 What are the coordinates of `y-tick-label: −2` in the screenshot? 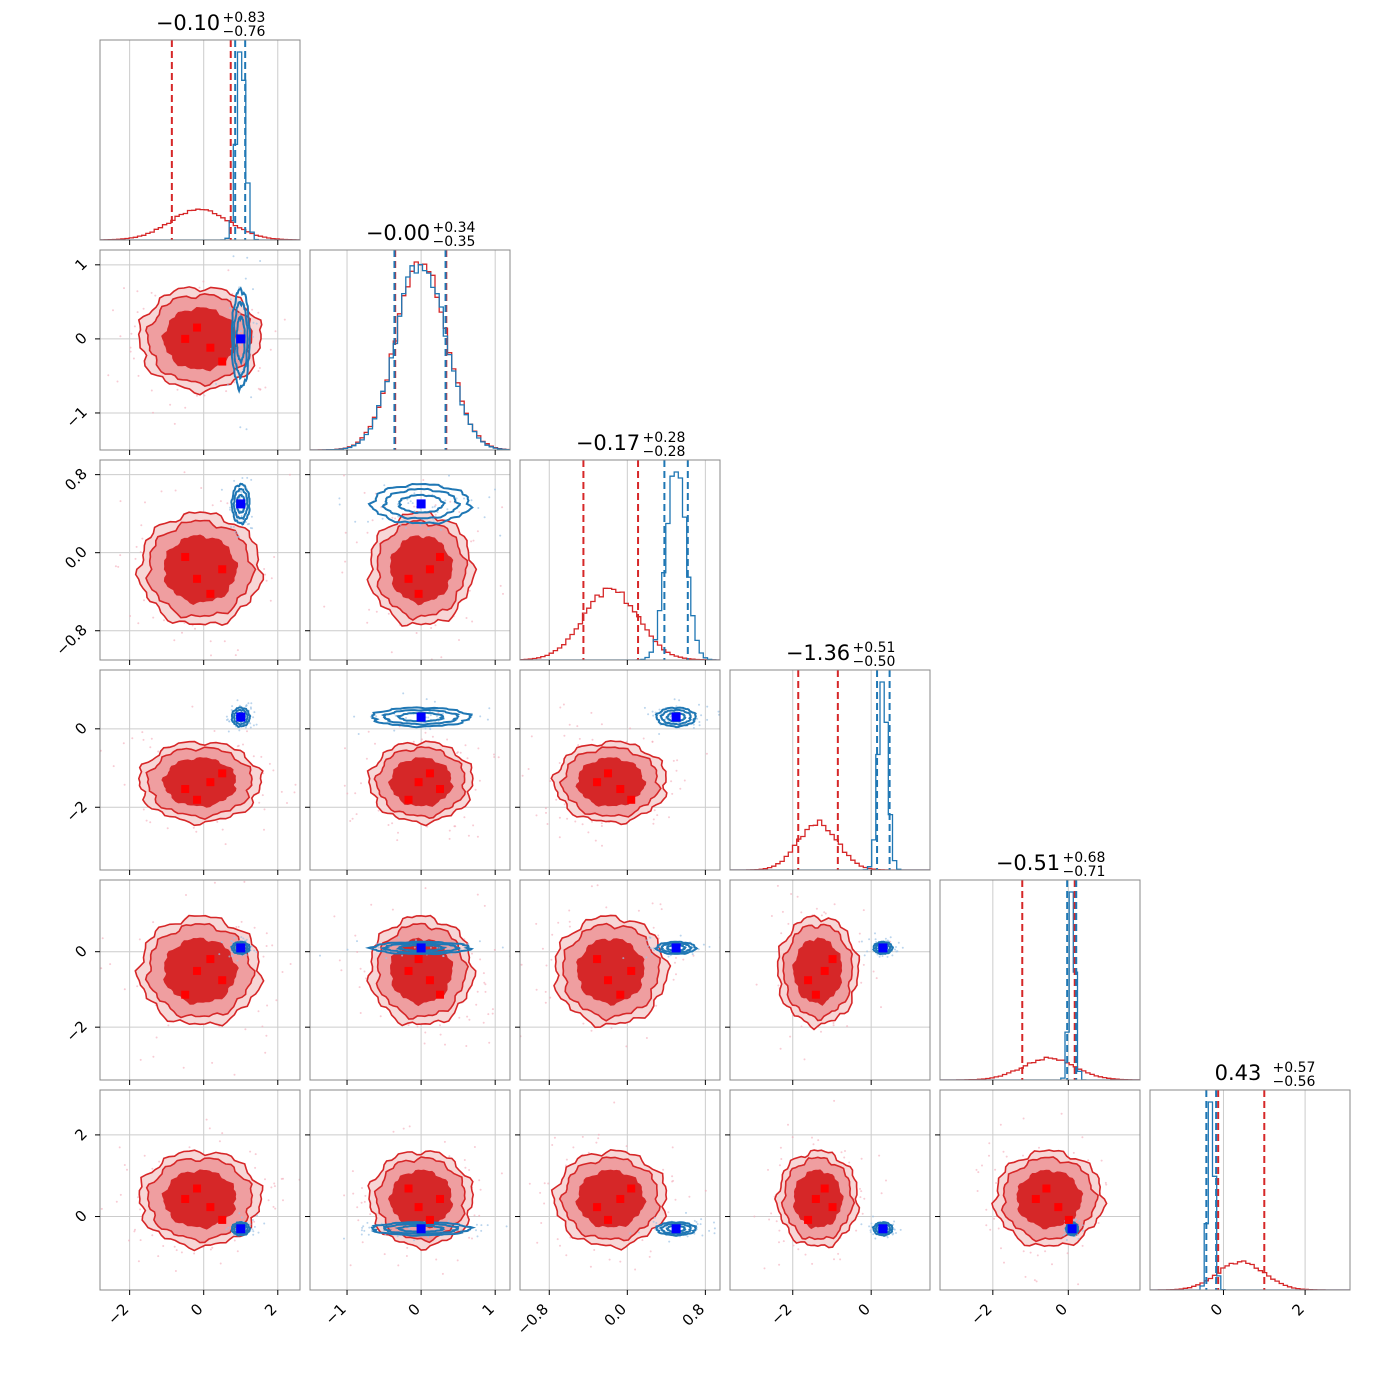 It's located at (76, 1031).